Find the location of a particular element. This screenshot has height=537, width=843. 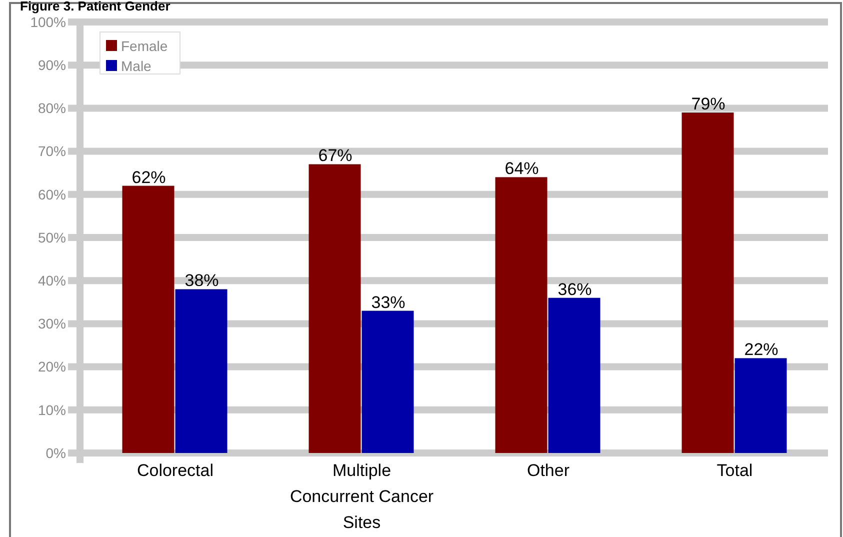

y-tick-label: 60% is located at coordinates (52, 194).